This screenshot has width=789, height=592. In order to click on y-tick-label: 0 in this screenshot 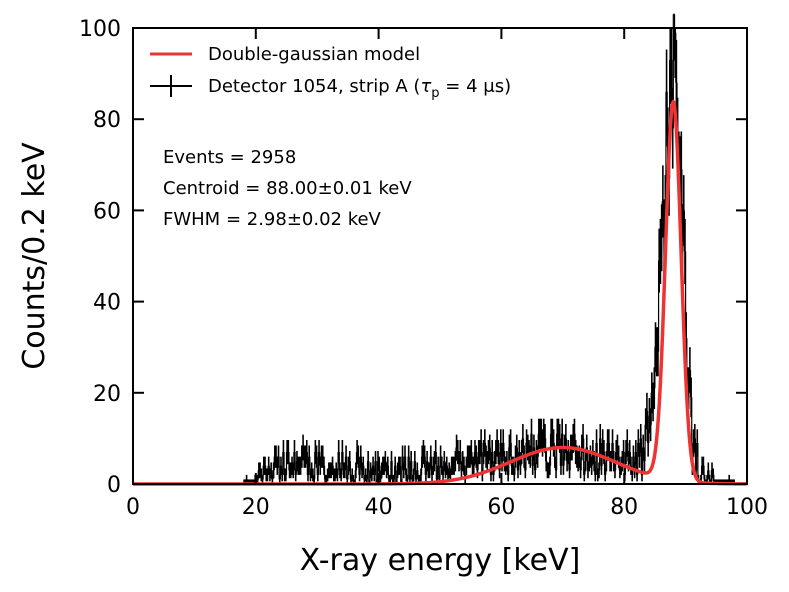, I will do `click(114, 485)`.